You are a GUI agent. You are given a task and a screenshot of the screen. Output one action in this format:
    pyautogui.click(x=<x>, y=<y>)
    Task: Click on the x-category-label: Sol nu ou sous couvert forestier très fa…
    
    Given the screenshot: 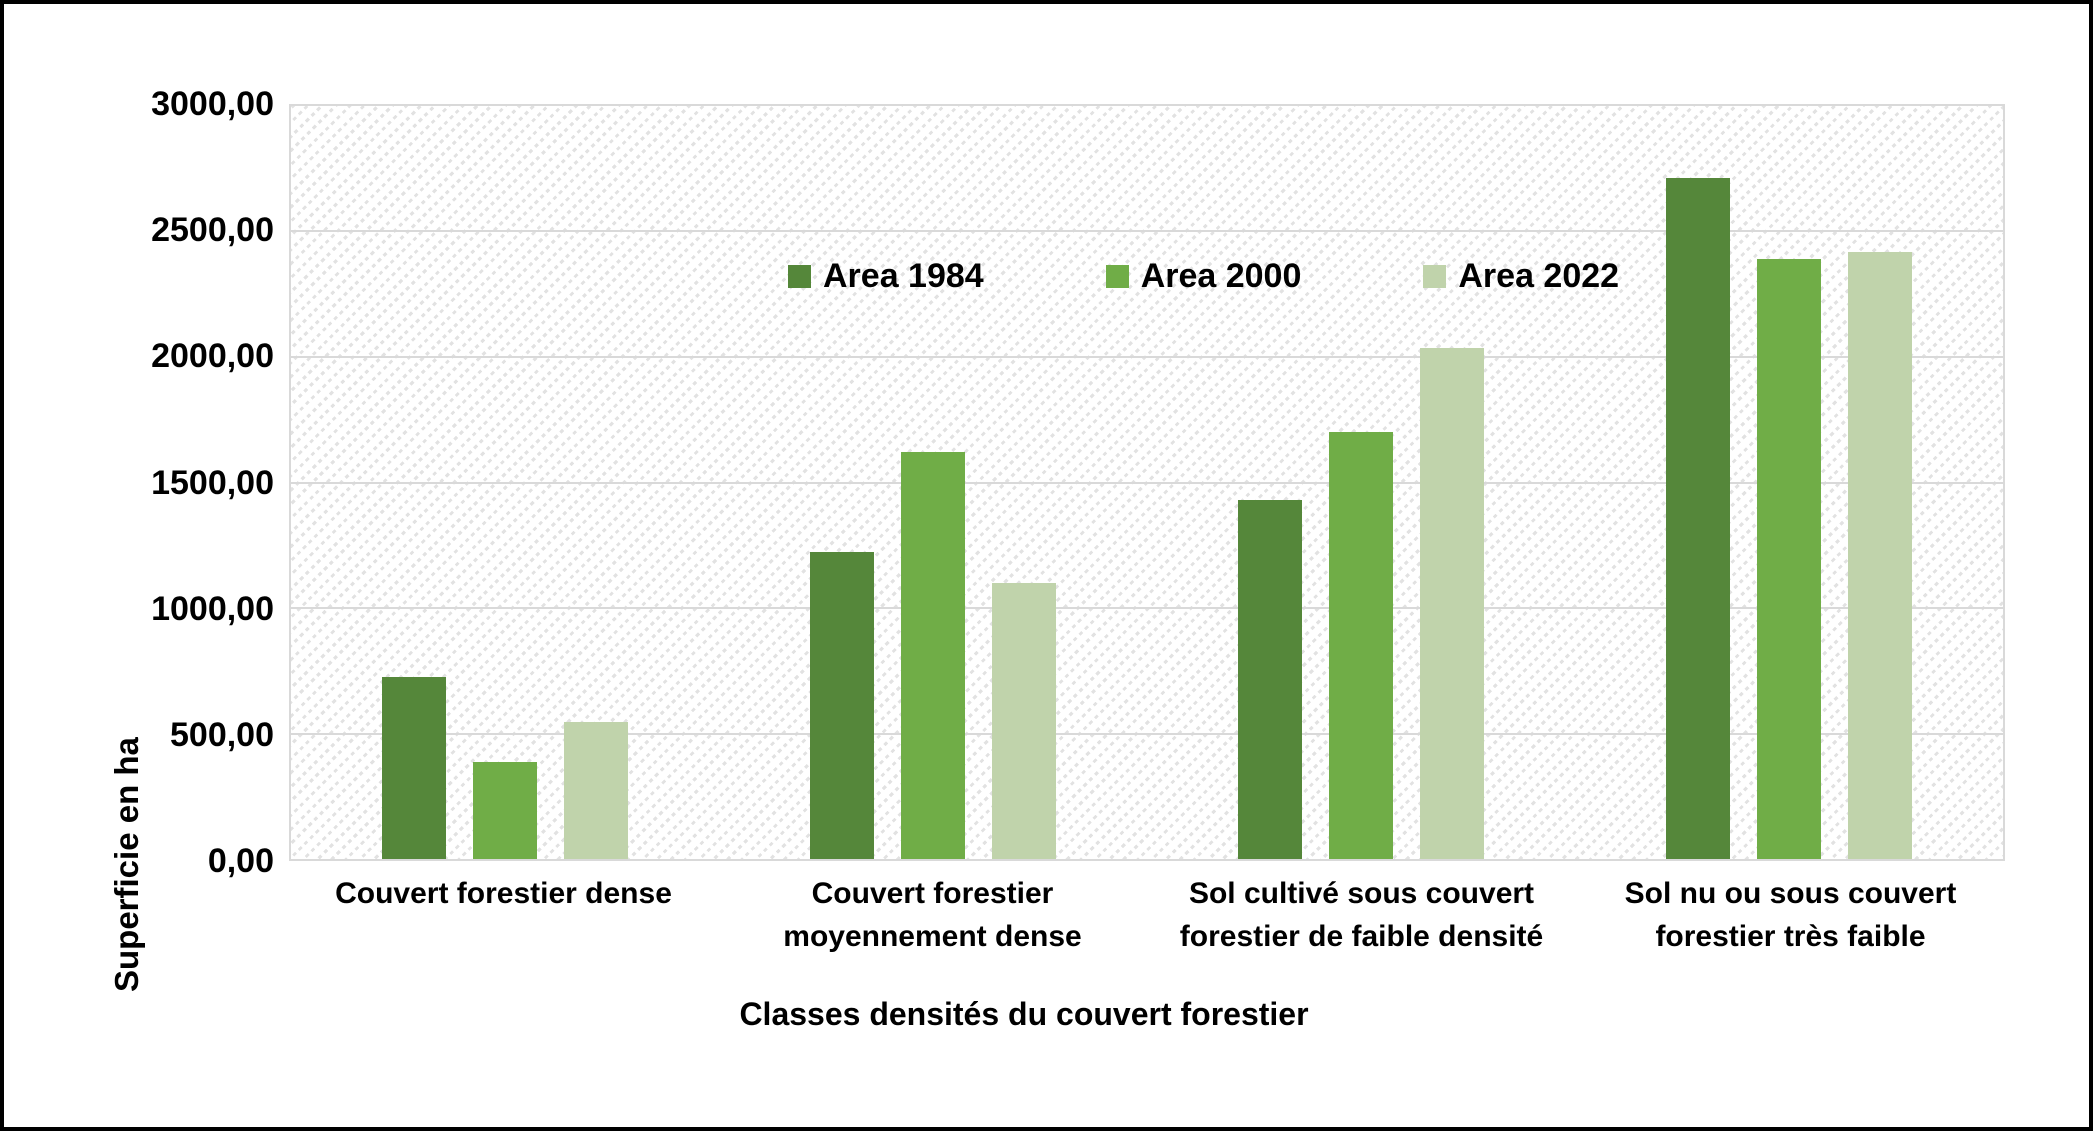 What is the action you would take?
    pyautogui.click(x=1790, y=915)
    